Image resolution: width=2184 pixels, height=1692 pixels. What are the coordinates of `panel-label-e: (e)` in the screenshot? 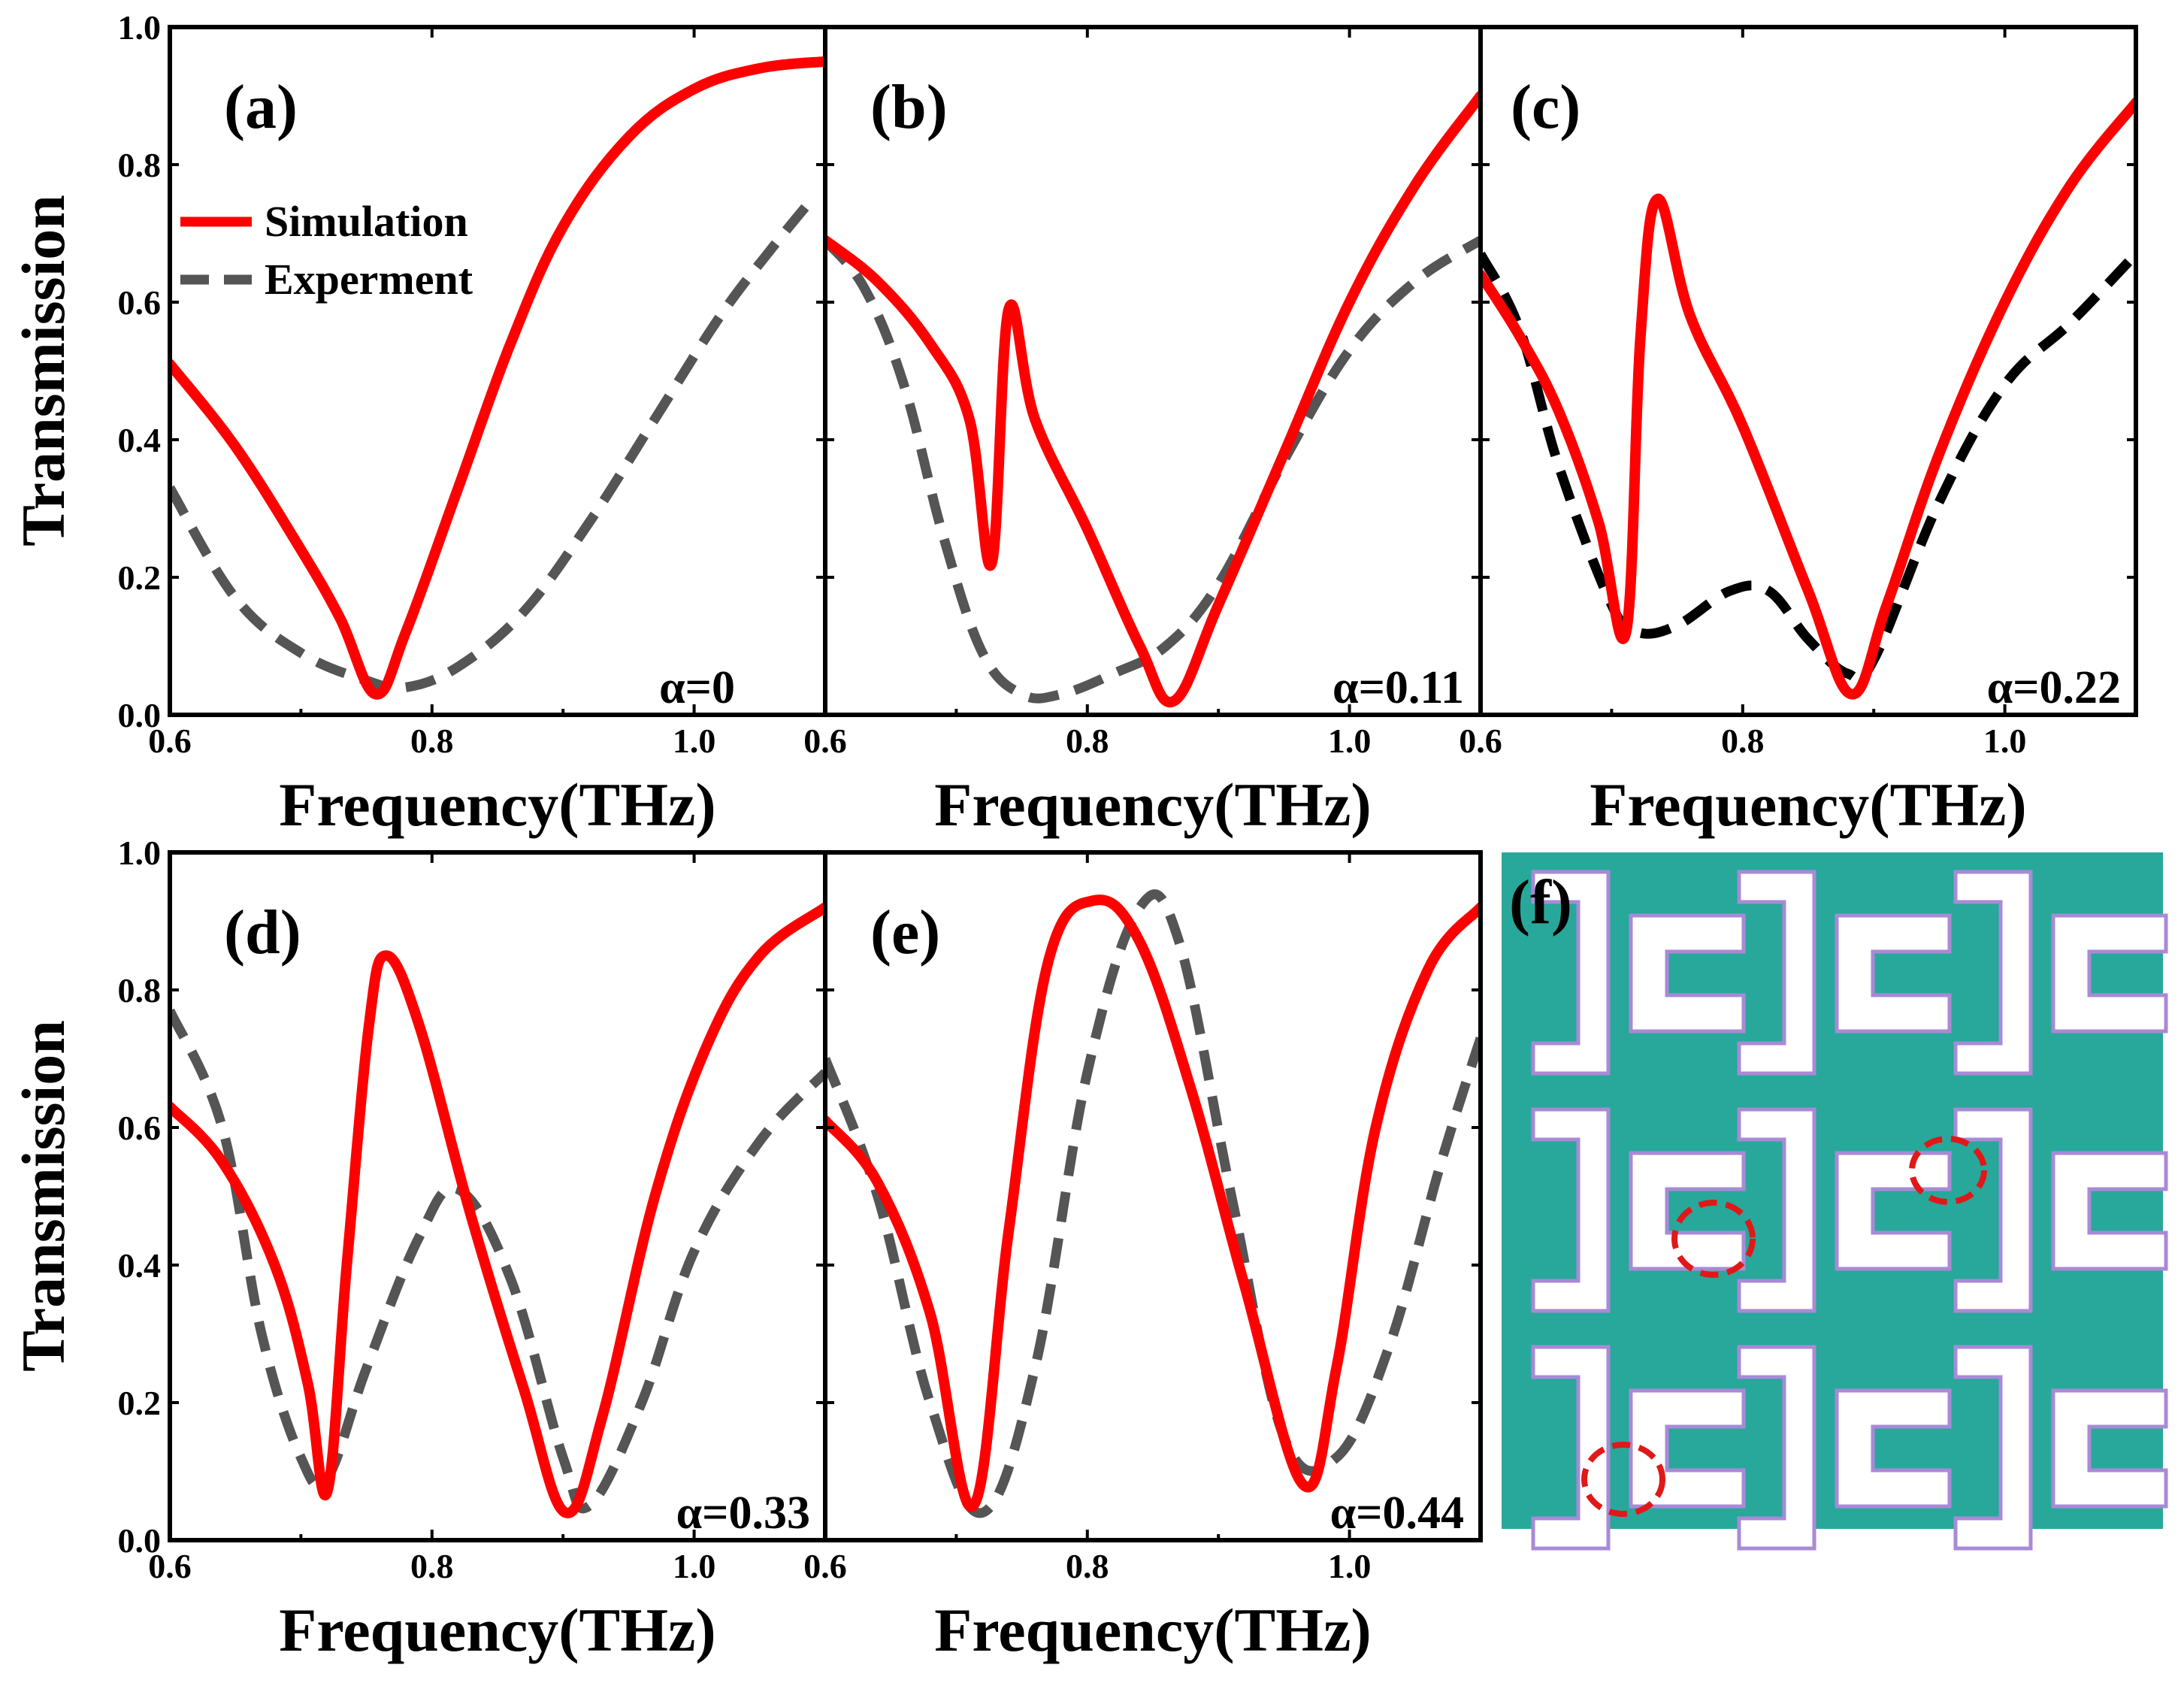 It's located at (905, 932).